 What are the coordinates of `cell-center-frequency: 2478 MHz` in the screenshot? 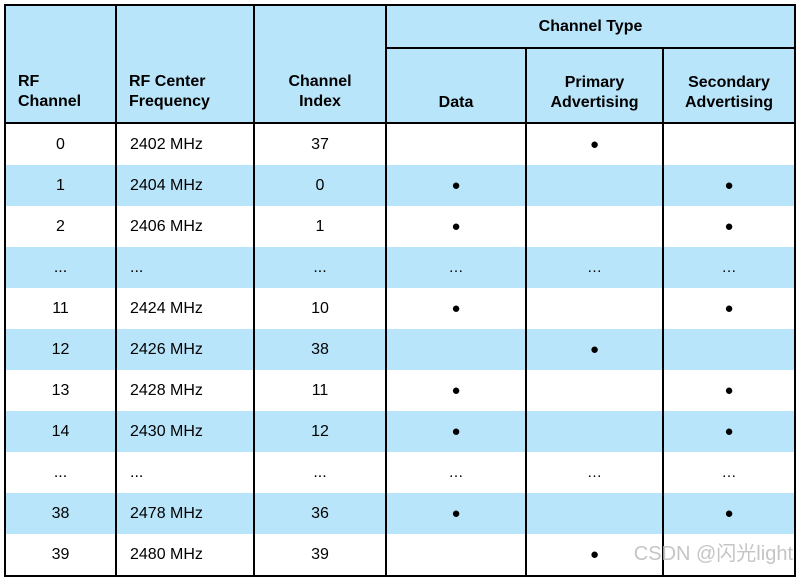 It's located at (185, 513).